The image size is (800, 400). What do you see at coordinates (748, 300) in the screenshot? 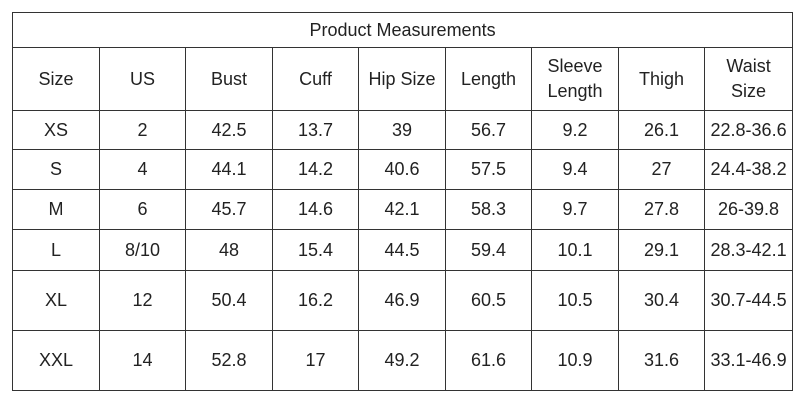
I see `cell-text: 30.7-44.5` at bounding box center [748, 300].